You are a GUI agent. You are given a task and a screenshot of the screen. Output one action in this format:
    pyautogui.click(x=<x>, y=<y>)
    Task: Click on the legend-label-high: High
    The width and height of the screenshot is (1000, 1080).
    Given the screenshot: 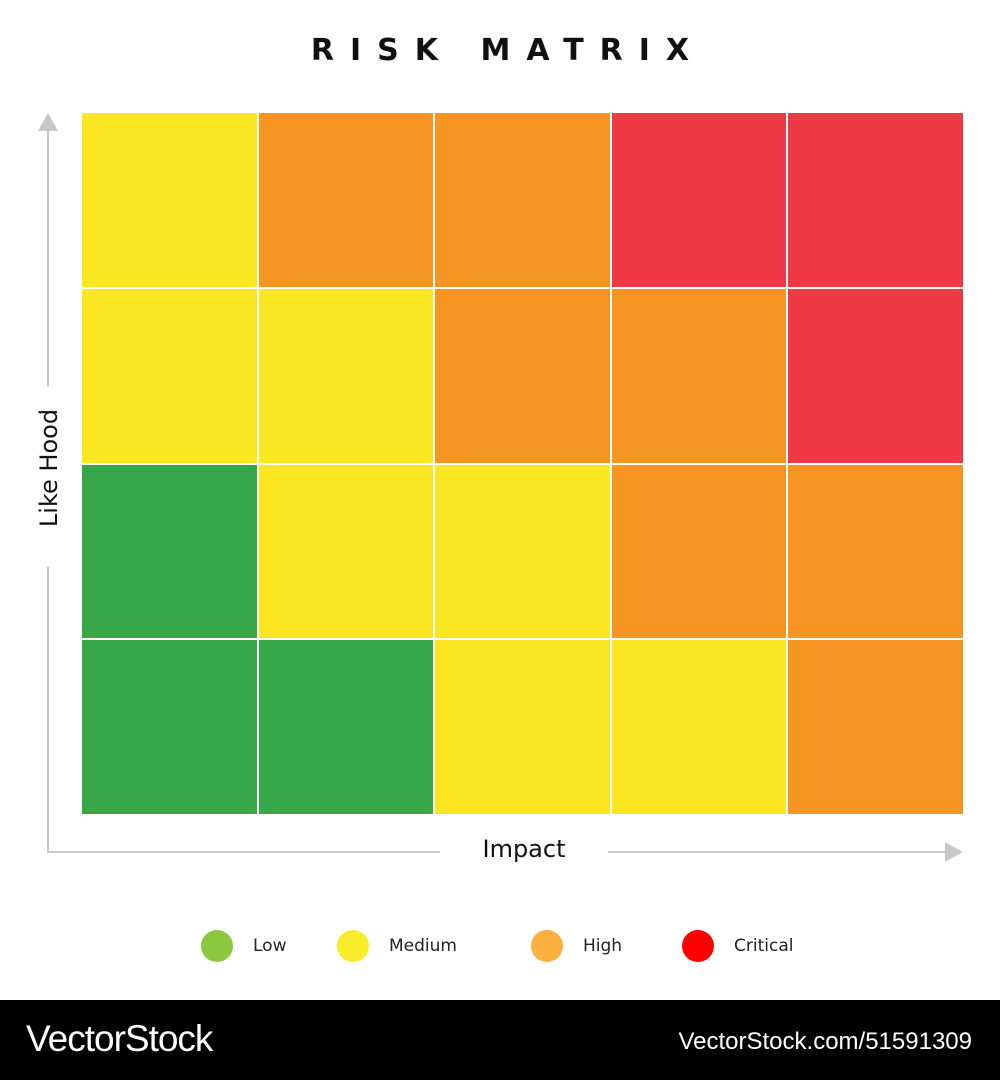 What is the action you would take?
    pyautogui.click(x=603, y=946)
    